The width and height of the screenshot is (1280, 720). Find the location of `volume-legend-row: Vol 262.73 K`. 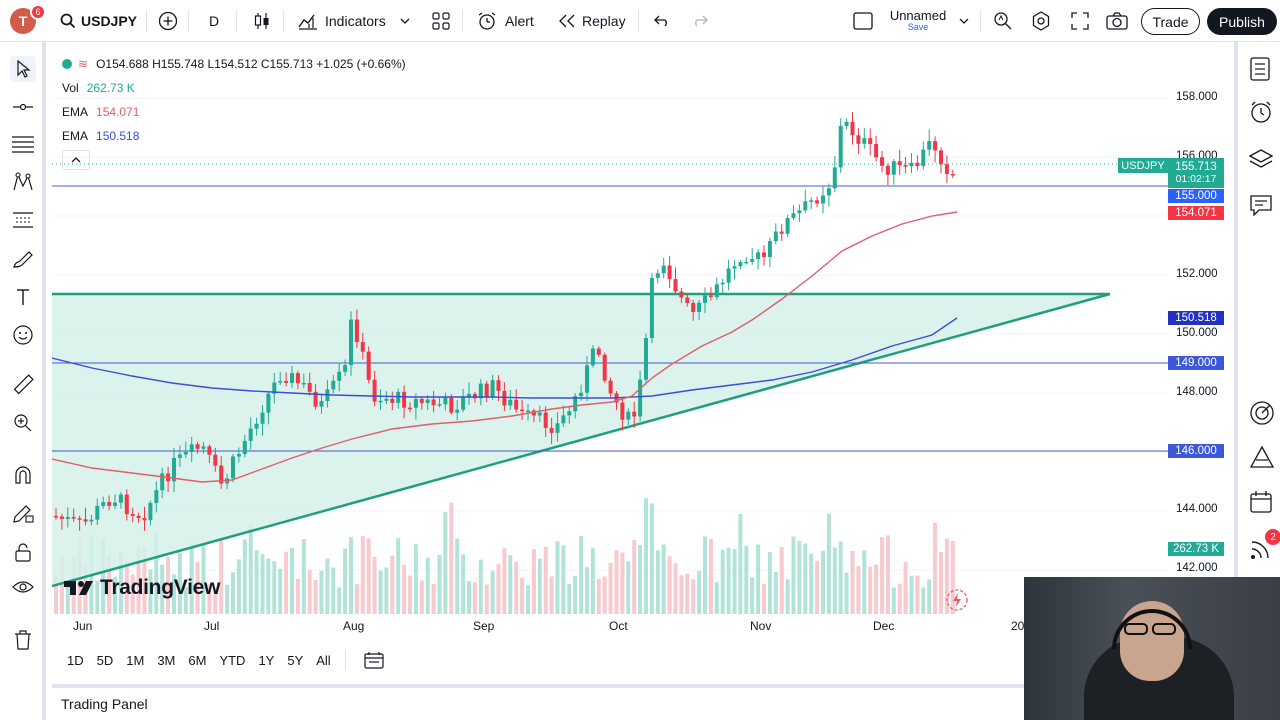

volume-legend-row: Vol 262.73 K is located at coordinates (234, 88).